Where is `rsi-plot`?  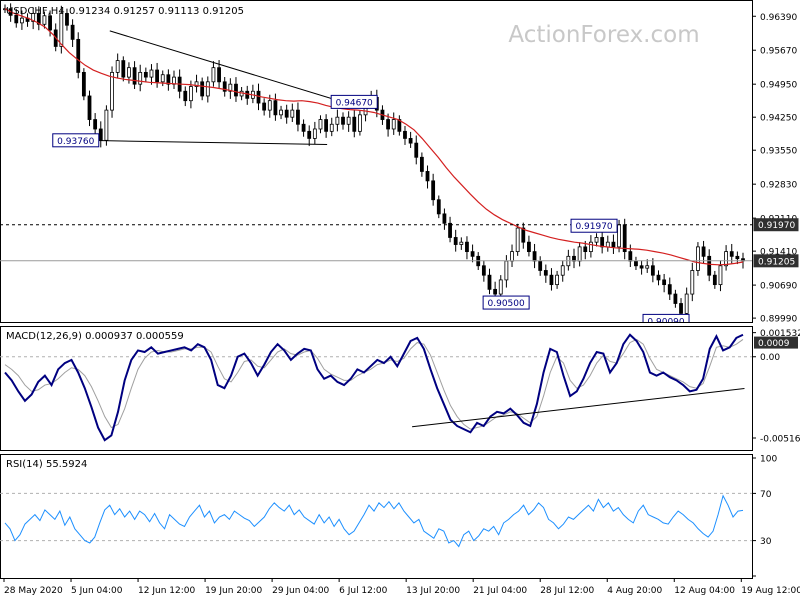 rsi-plot is located at coordinates (376, 520).